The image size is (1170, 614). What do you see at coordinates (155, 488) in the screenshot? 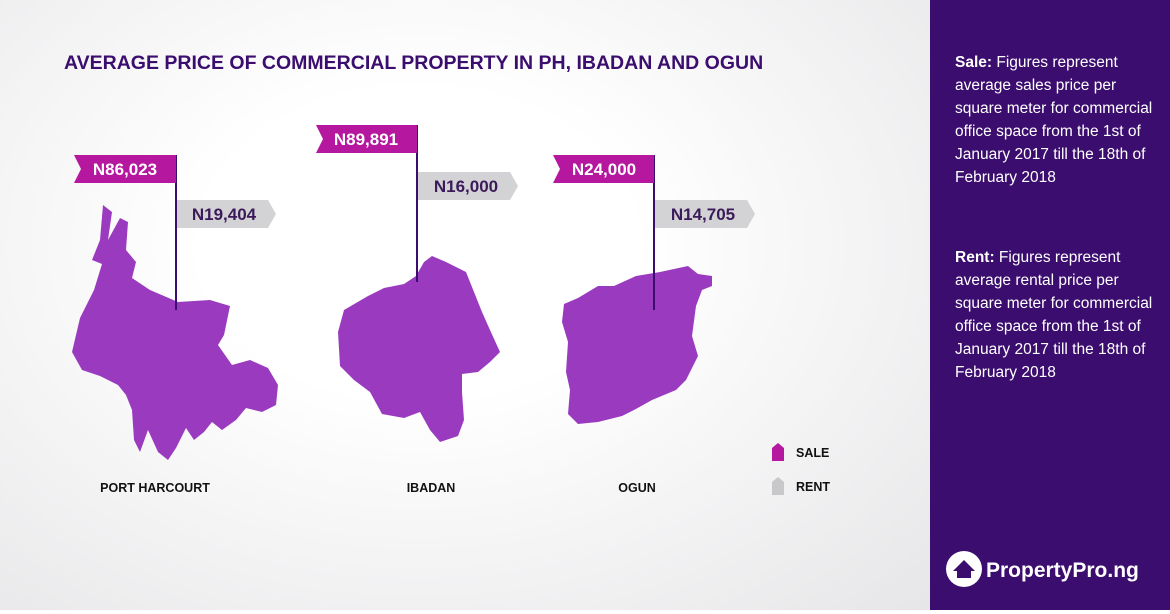
I see `city-name: PORT HARCOURT` at bounding box center [155, 488].